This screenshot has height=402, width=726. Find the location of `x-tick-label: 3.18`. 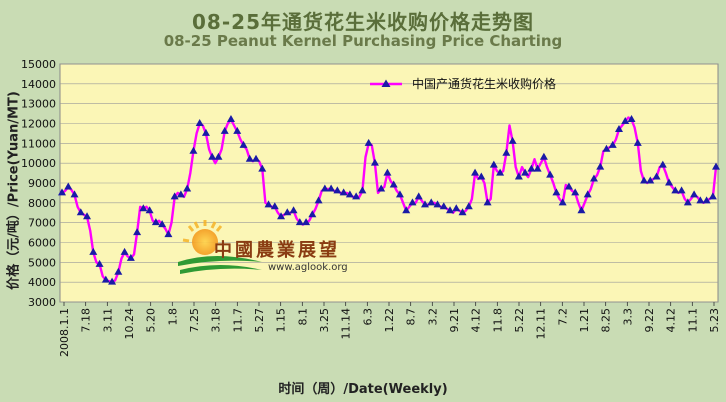

x-tick-label: 3.18 is located at coordinates (216, 320).